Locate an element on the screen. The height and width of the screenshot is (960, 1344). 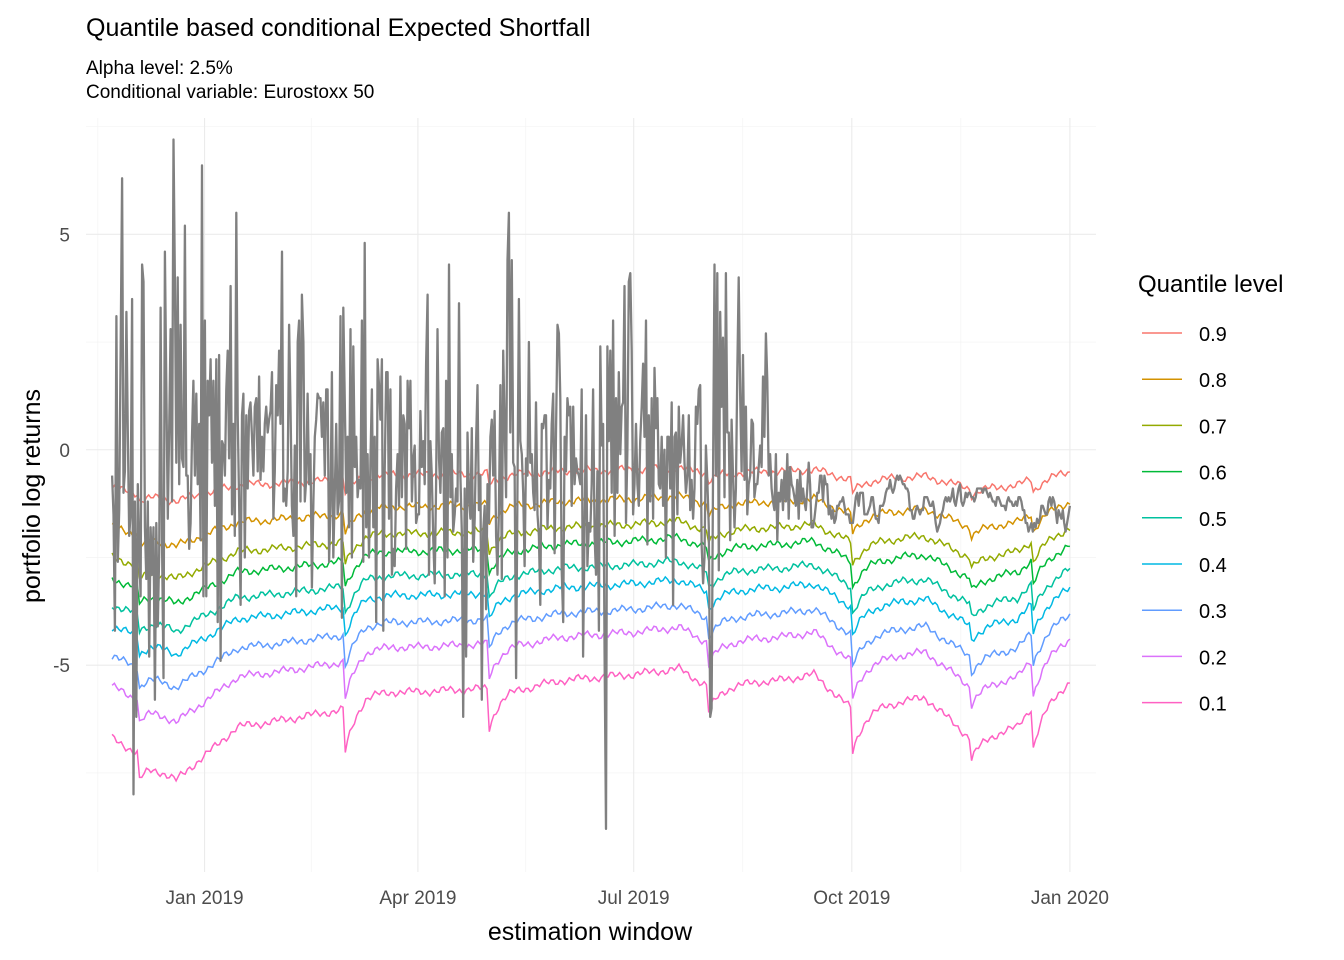
quantile-line-0.5 is located at coordinates (591, 596).